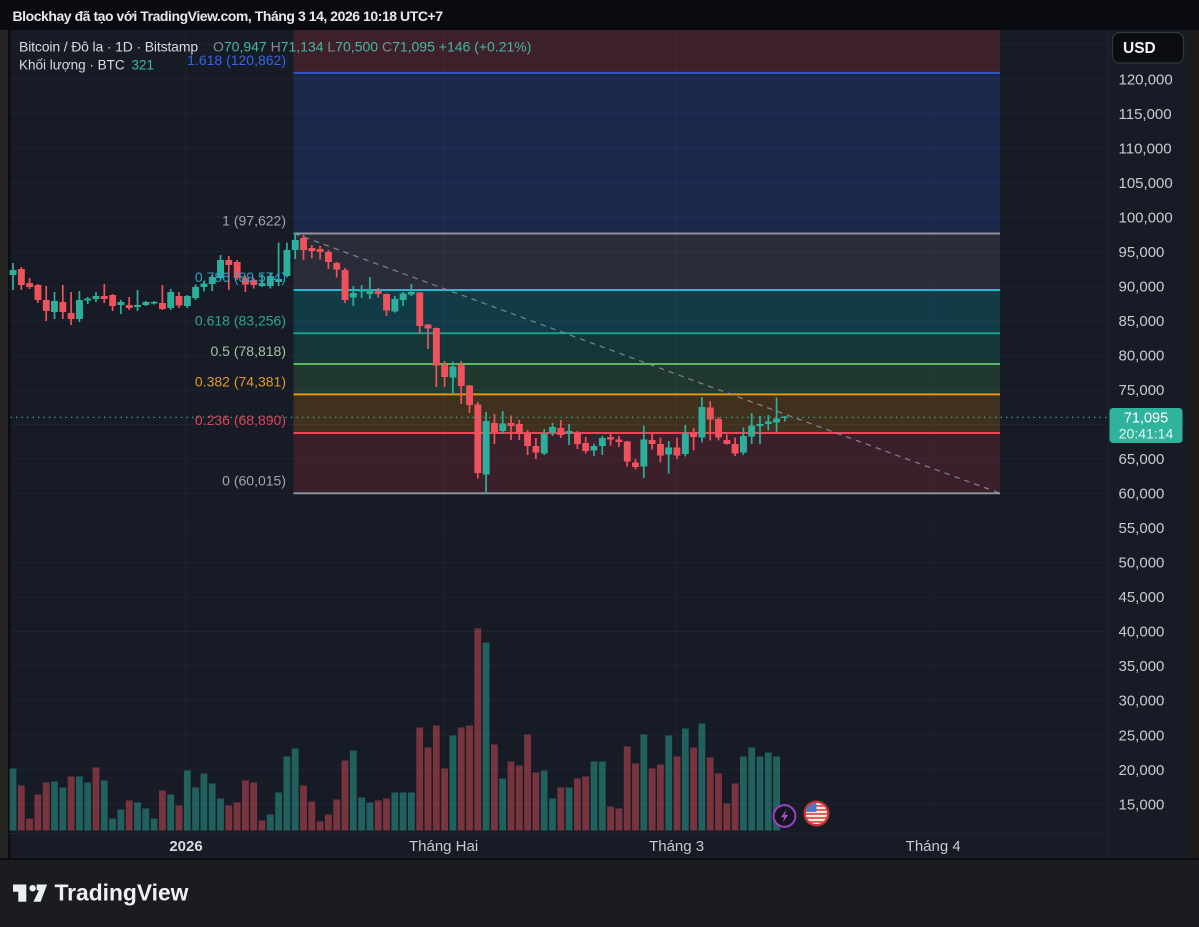 This screenshot has height=927, width=1199. Describe the element at coordinates (676, 846) in the screenshot. I see `svg-text: Tháng 3` at that location.